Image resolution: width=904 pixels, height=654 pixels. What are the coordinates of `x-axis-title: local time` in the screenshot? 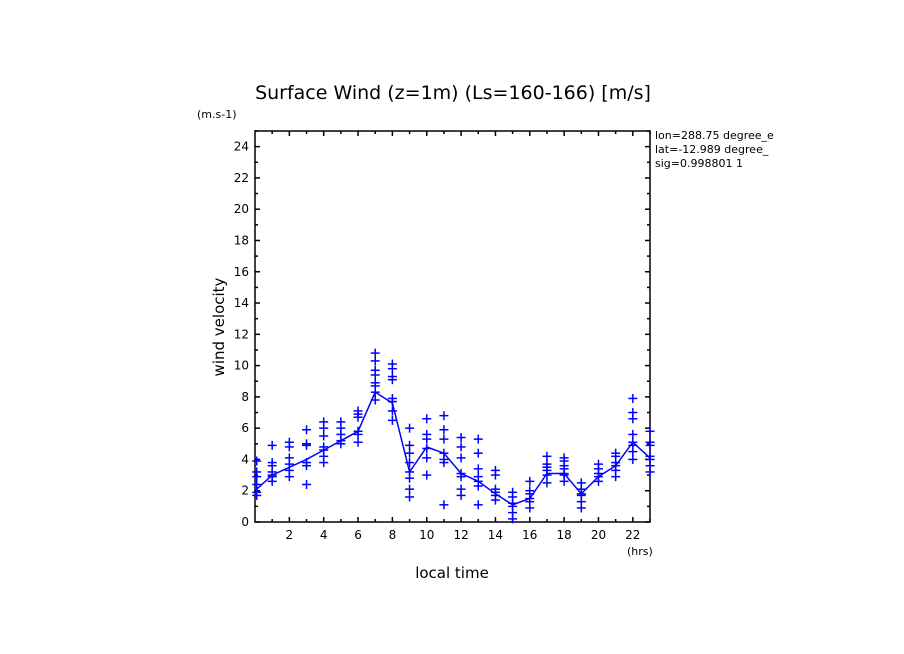 It's located at (452, 573).